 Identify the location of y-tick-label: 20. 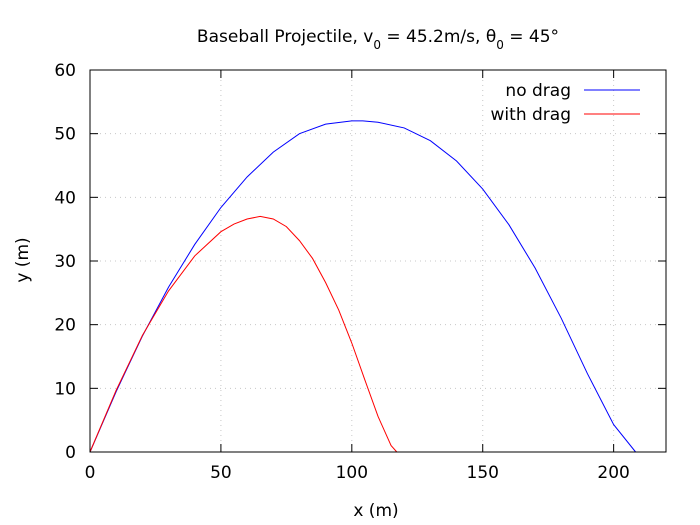
(65, 326).